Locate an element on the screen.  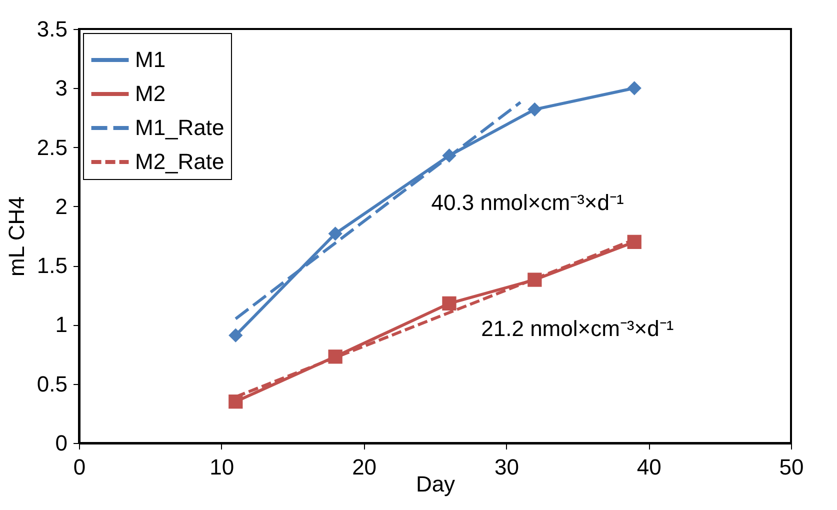
y-tick-label: 2.5 is located at coordinates (52, 147).